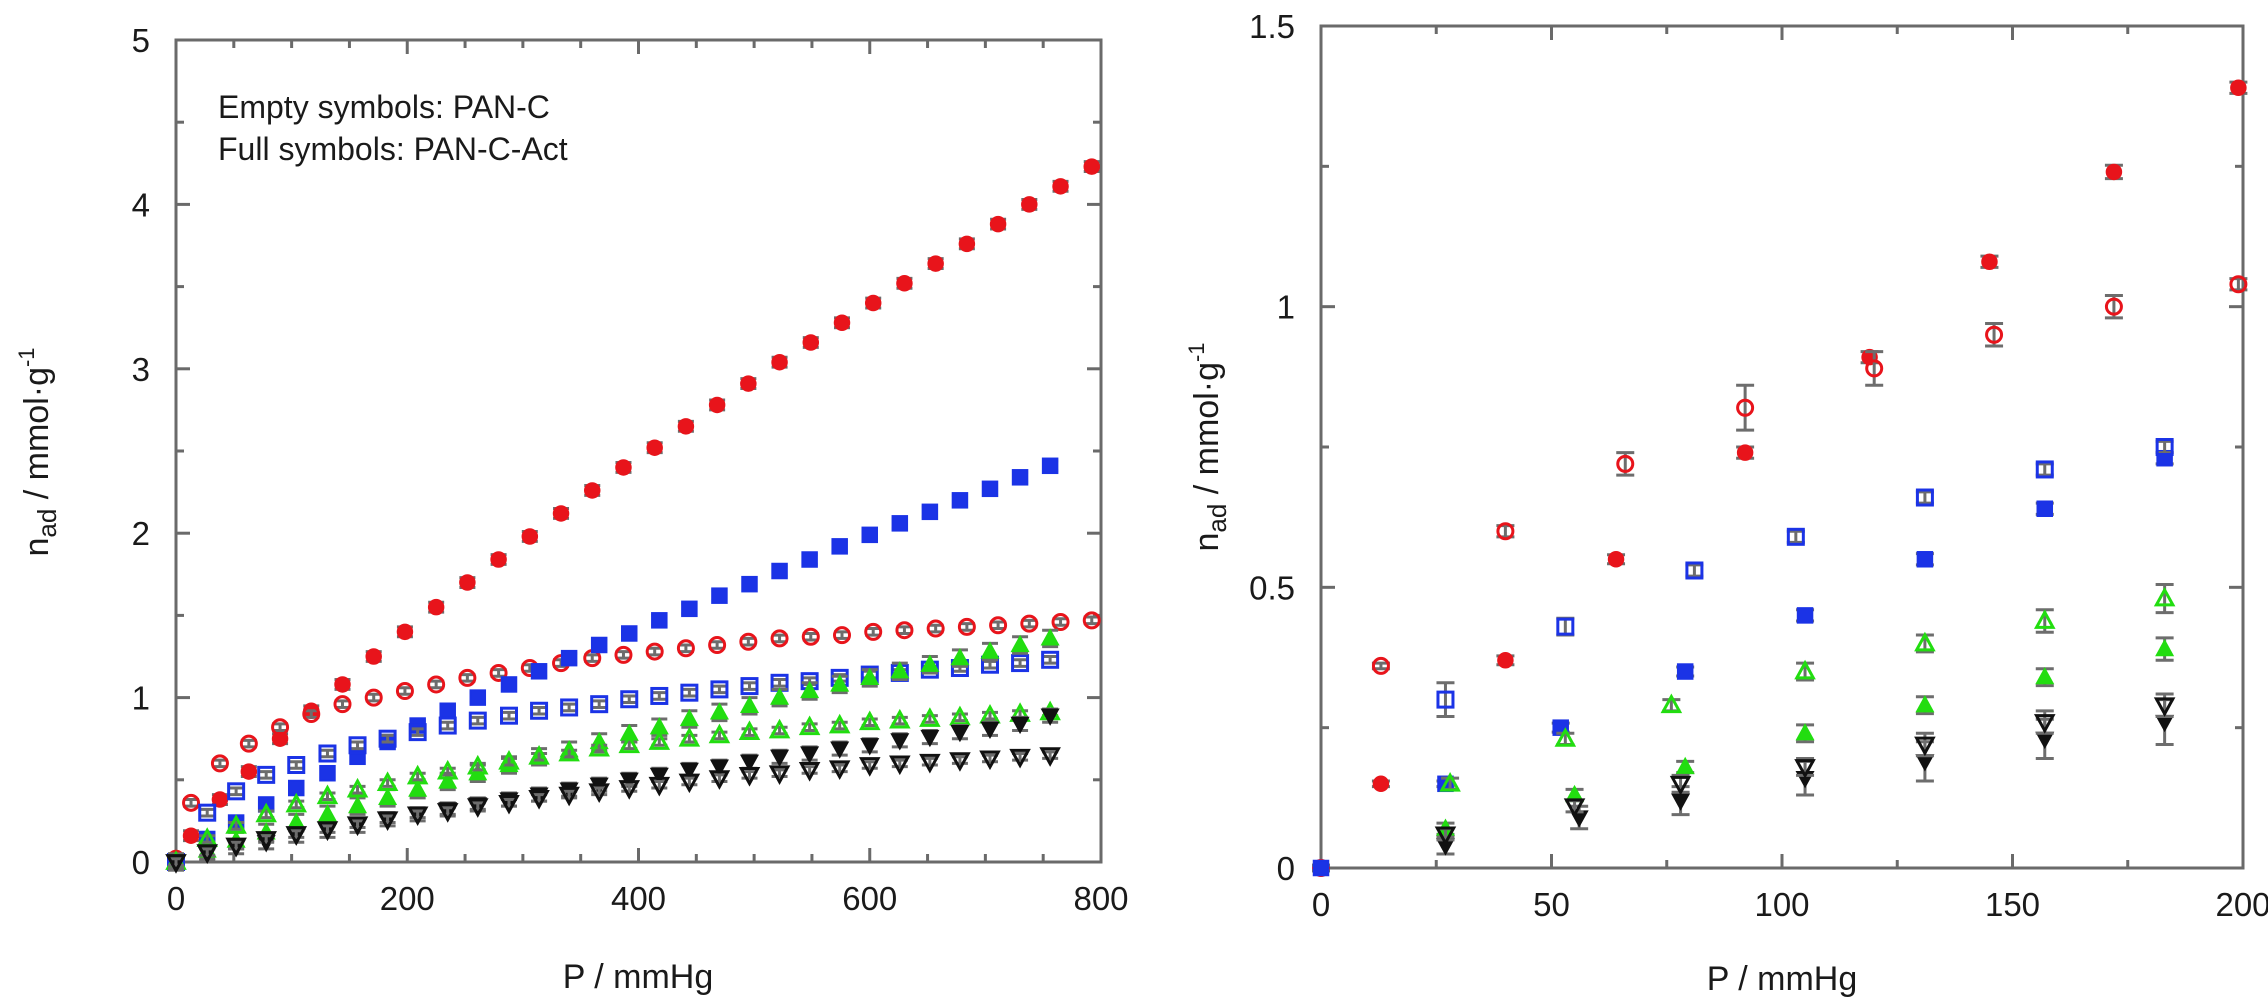 The height and width of the screenshot is (1004, 2268). What do you see at coordinates (1286, 868) in the screenshot?
I see `right-y-tick-label: 0` at bounding box center [1286, 868].